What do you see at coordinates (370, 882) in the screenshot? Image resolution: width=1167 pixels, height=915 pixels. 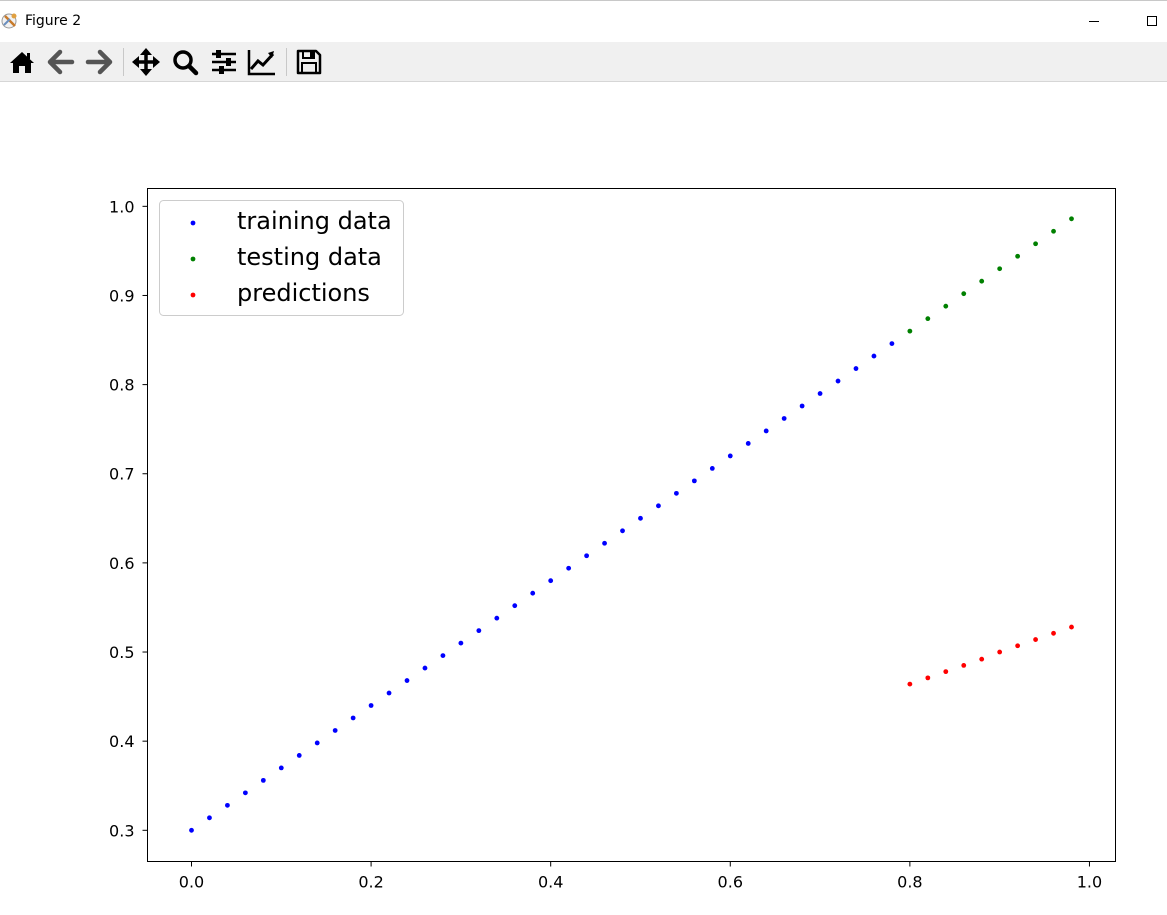 I see `x-tick-label: 0.2` at bounding box center [370, 882].